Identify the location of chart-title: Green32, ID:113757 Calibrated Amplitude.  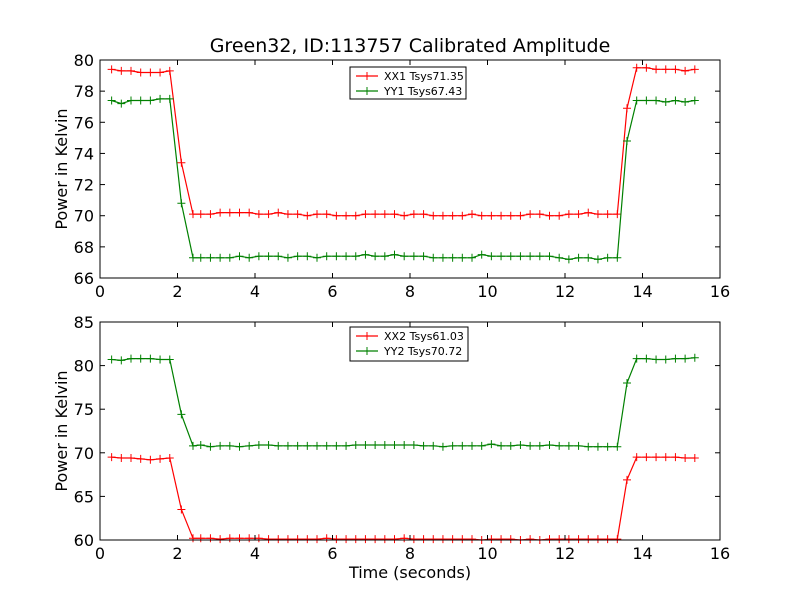
(410, 46).